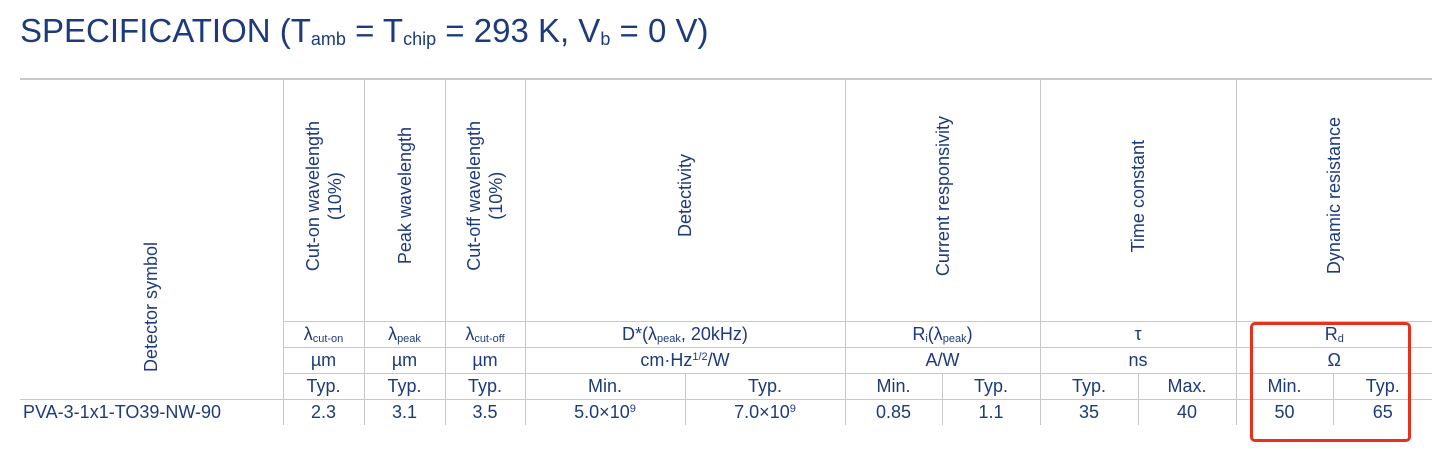 This screenshot has height=454, width=1456. What do you see at coordinates (404, 334) in the screenshot?
I see `peak-symbol: λpeak` at bounding box center [404, 334].